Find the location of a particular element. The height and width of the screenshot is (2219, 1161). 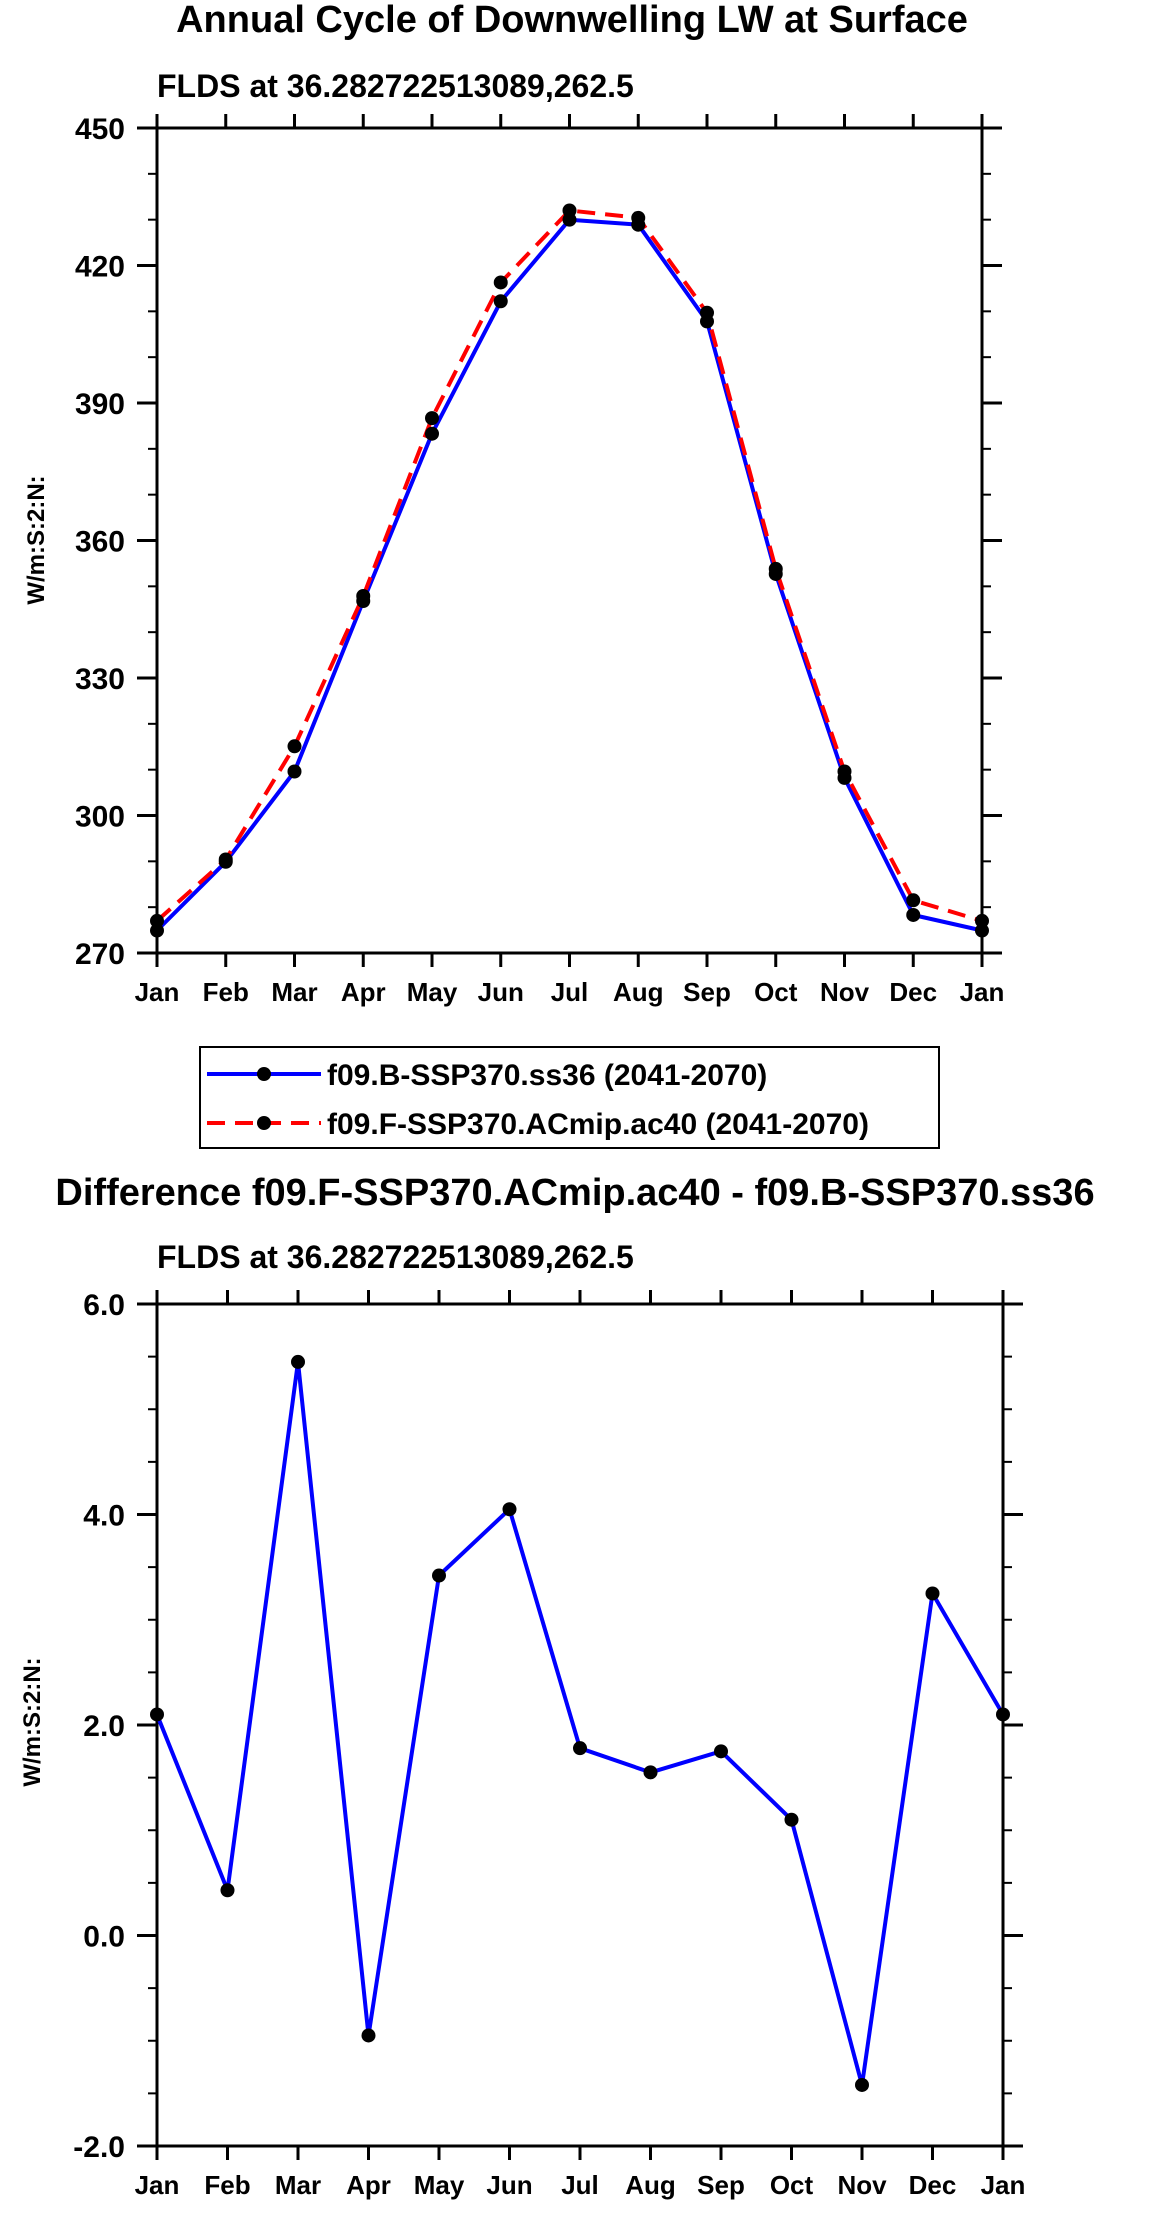

chart-2-subtitle: FLDS at 36.282722513089,262.5 is located at coordinates (395, 1257).